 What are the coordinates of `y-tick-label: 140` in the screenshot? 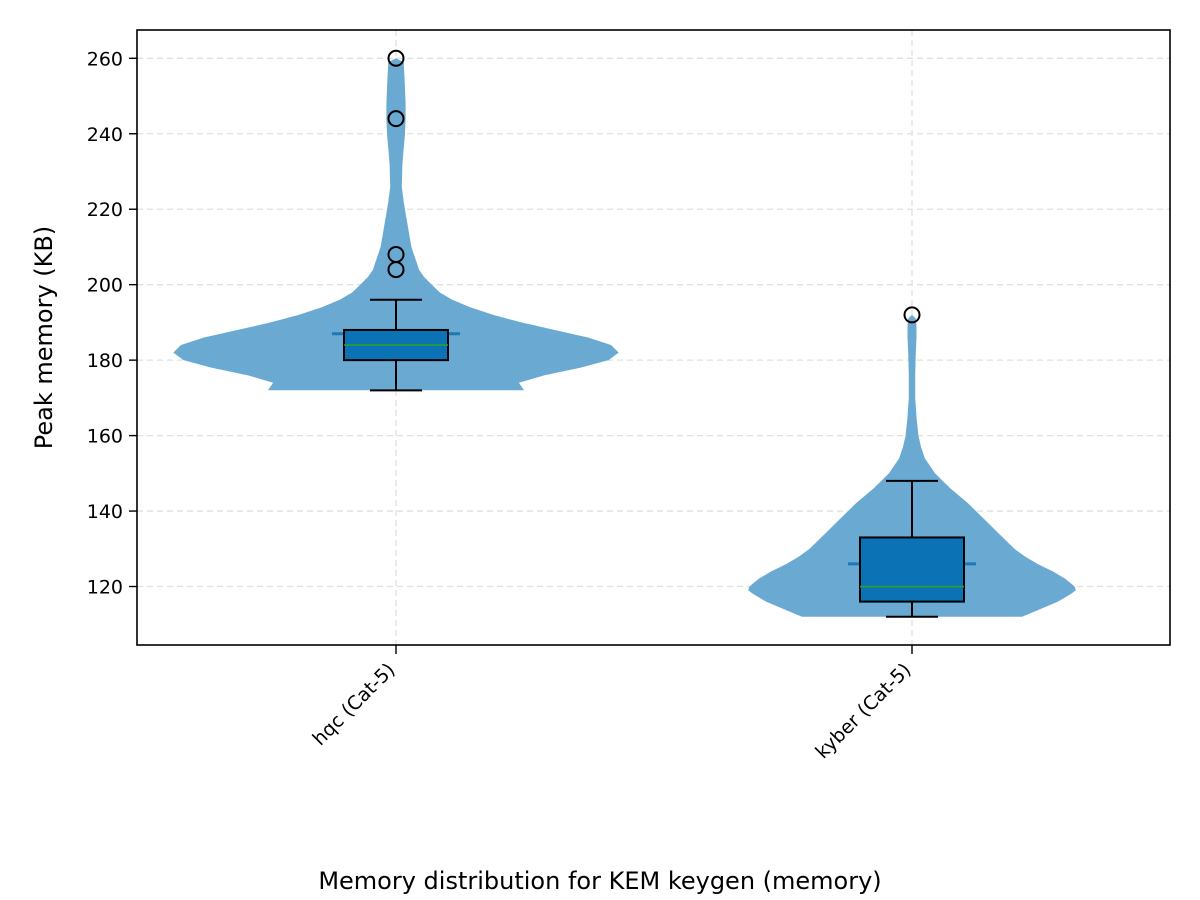 It's located at (105, 512).